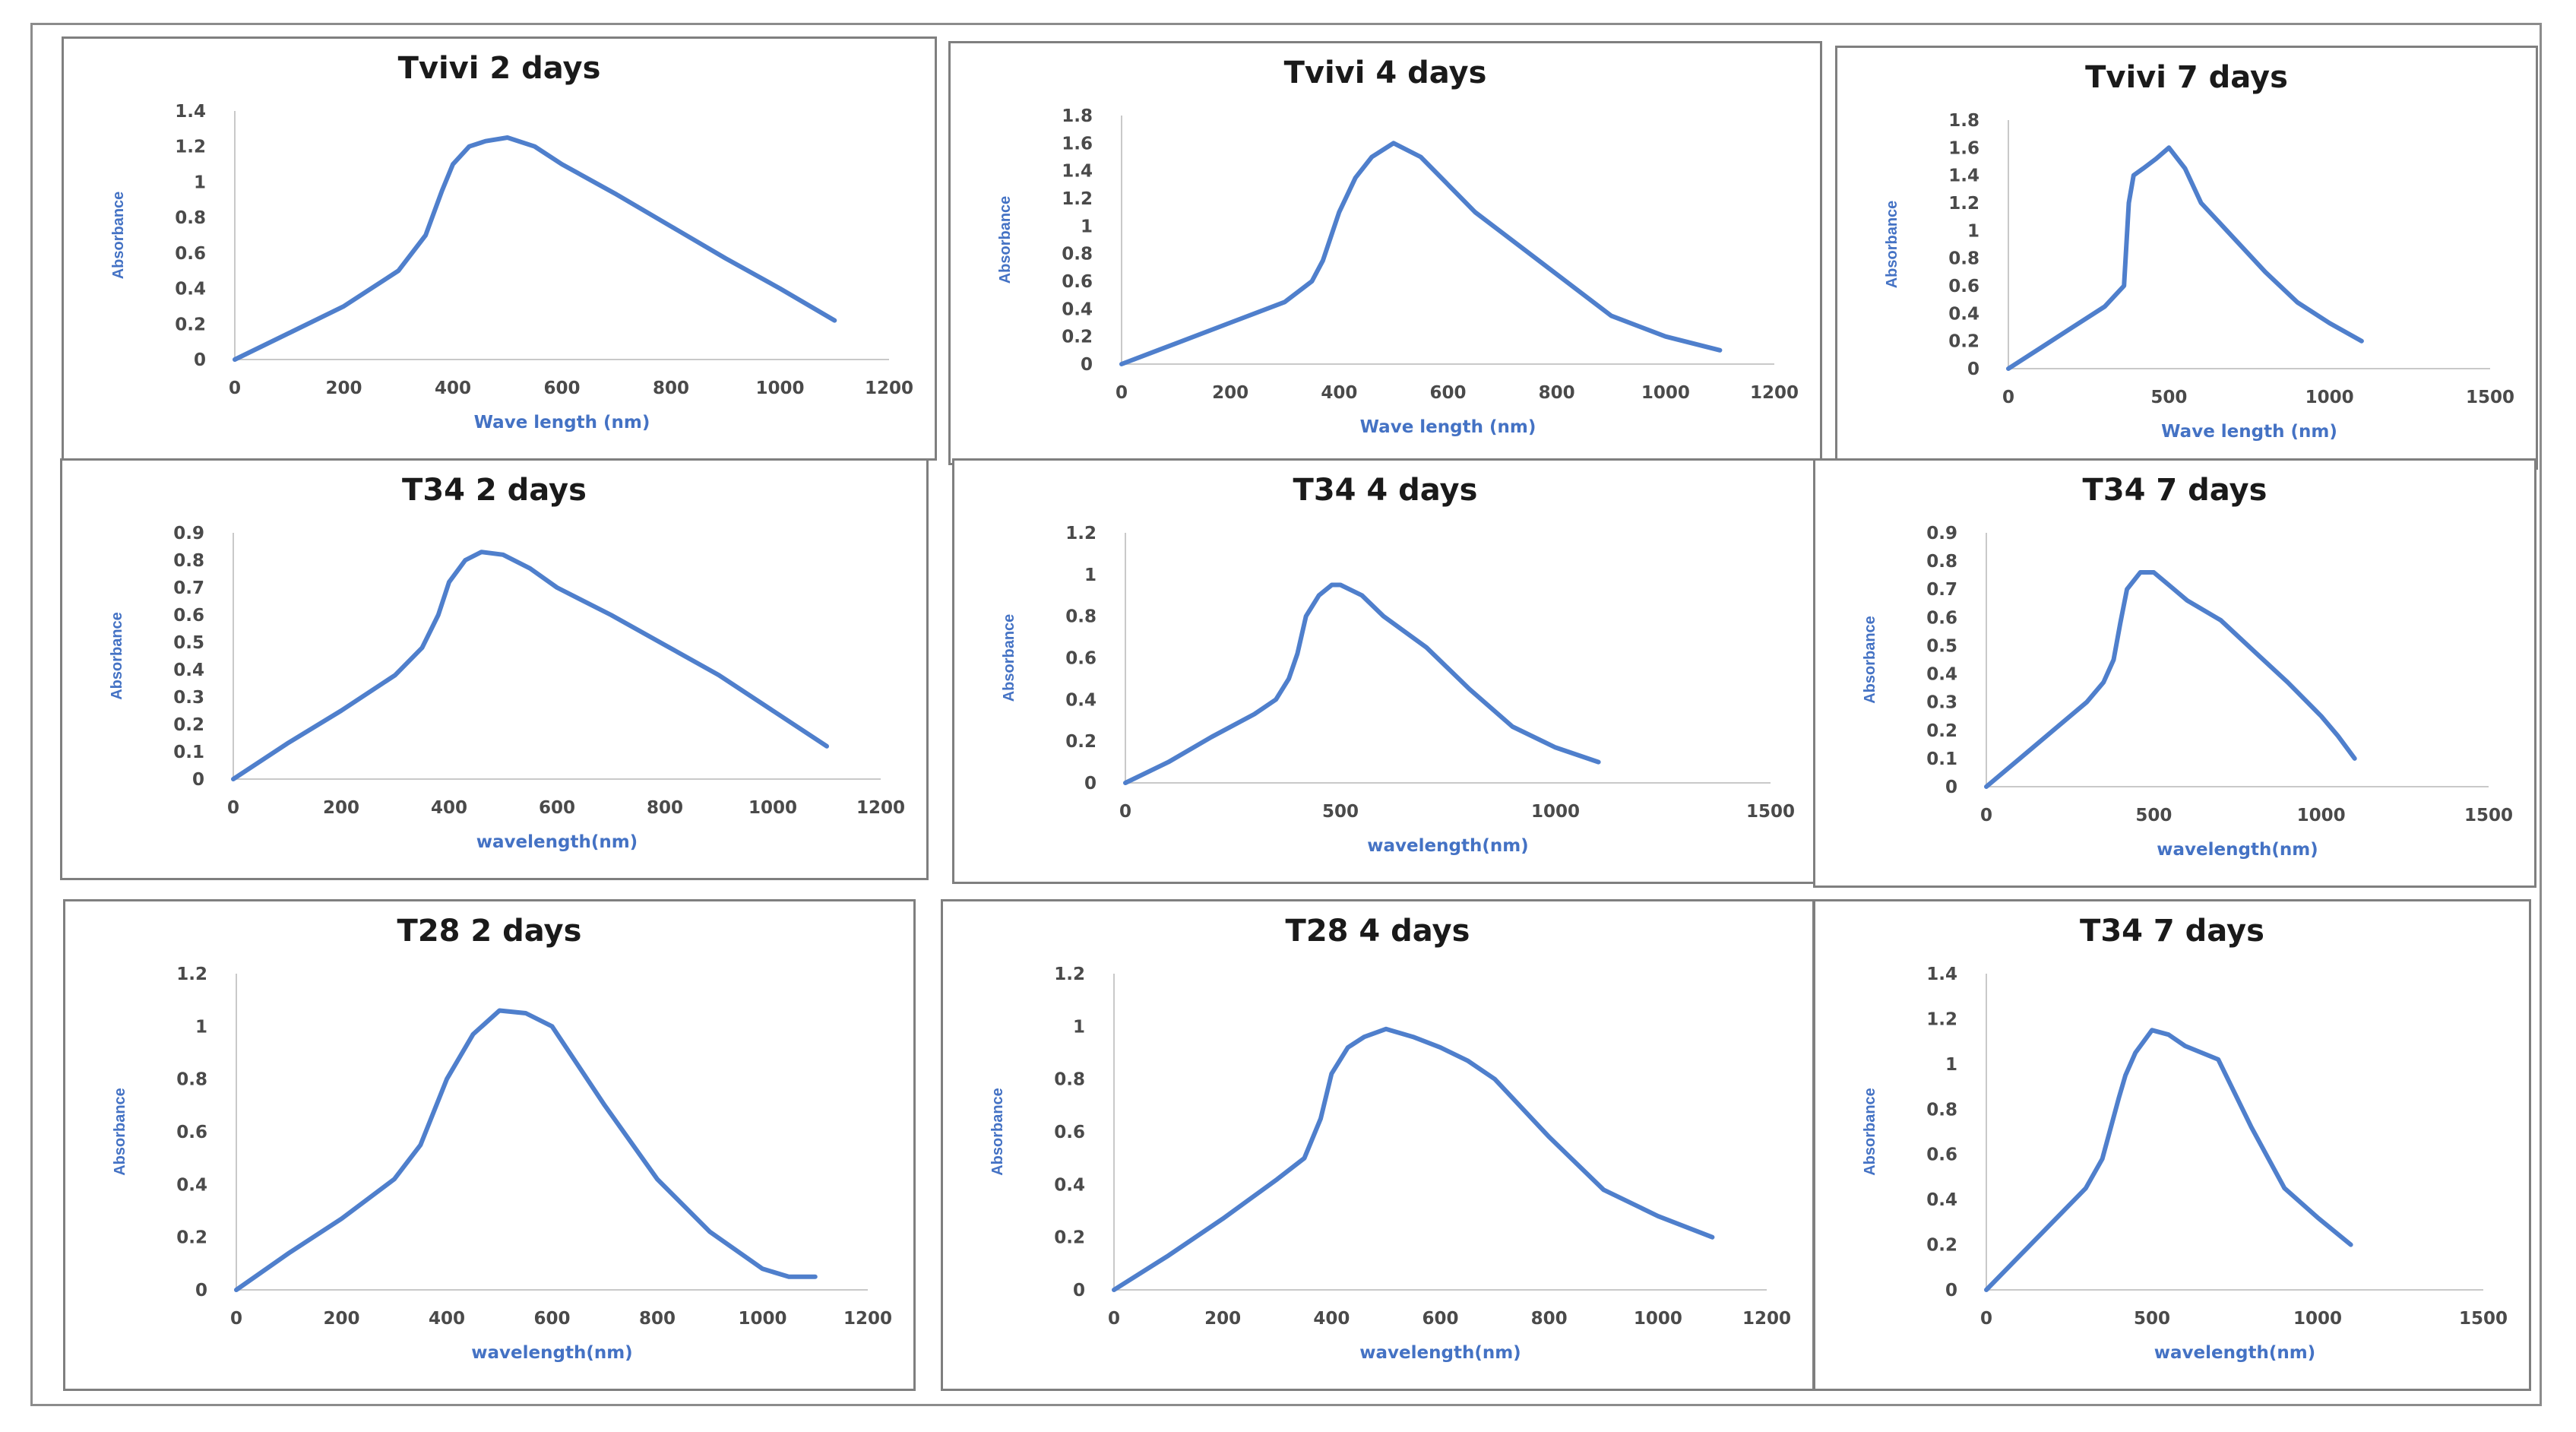  I want to click on chart-title: Tvivi 4 days, so click(1385, 72).